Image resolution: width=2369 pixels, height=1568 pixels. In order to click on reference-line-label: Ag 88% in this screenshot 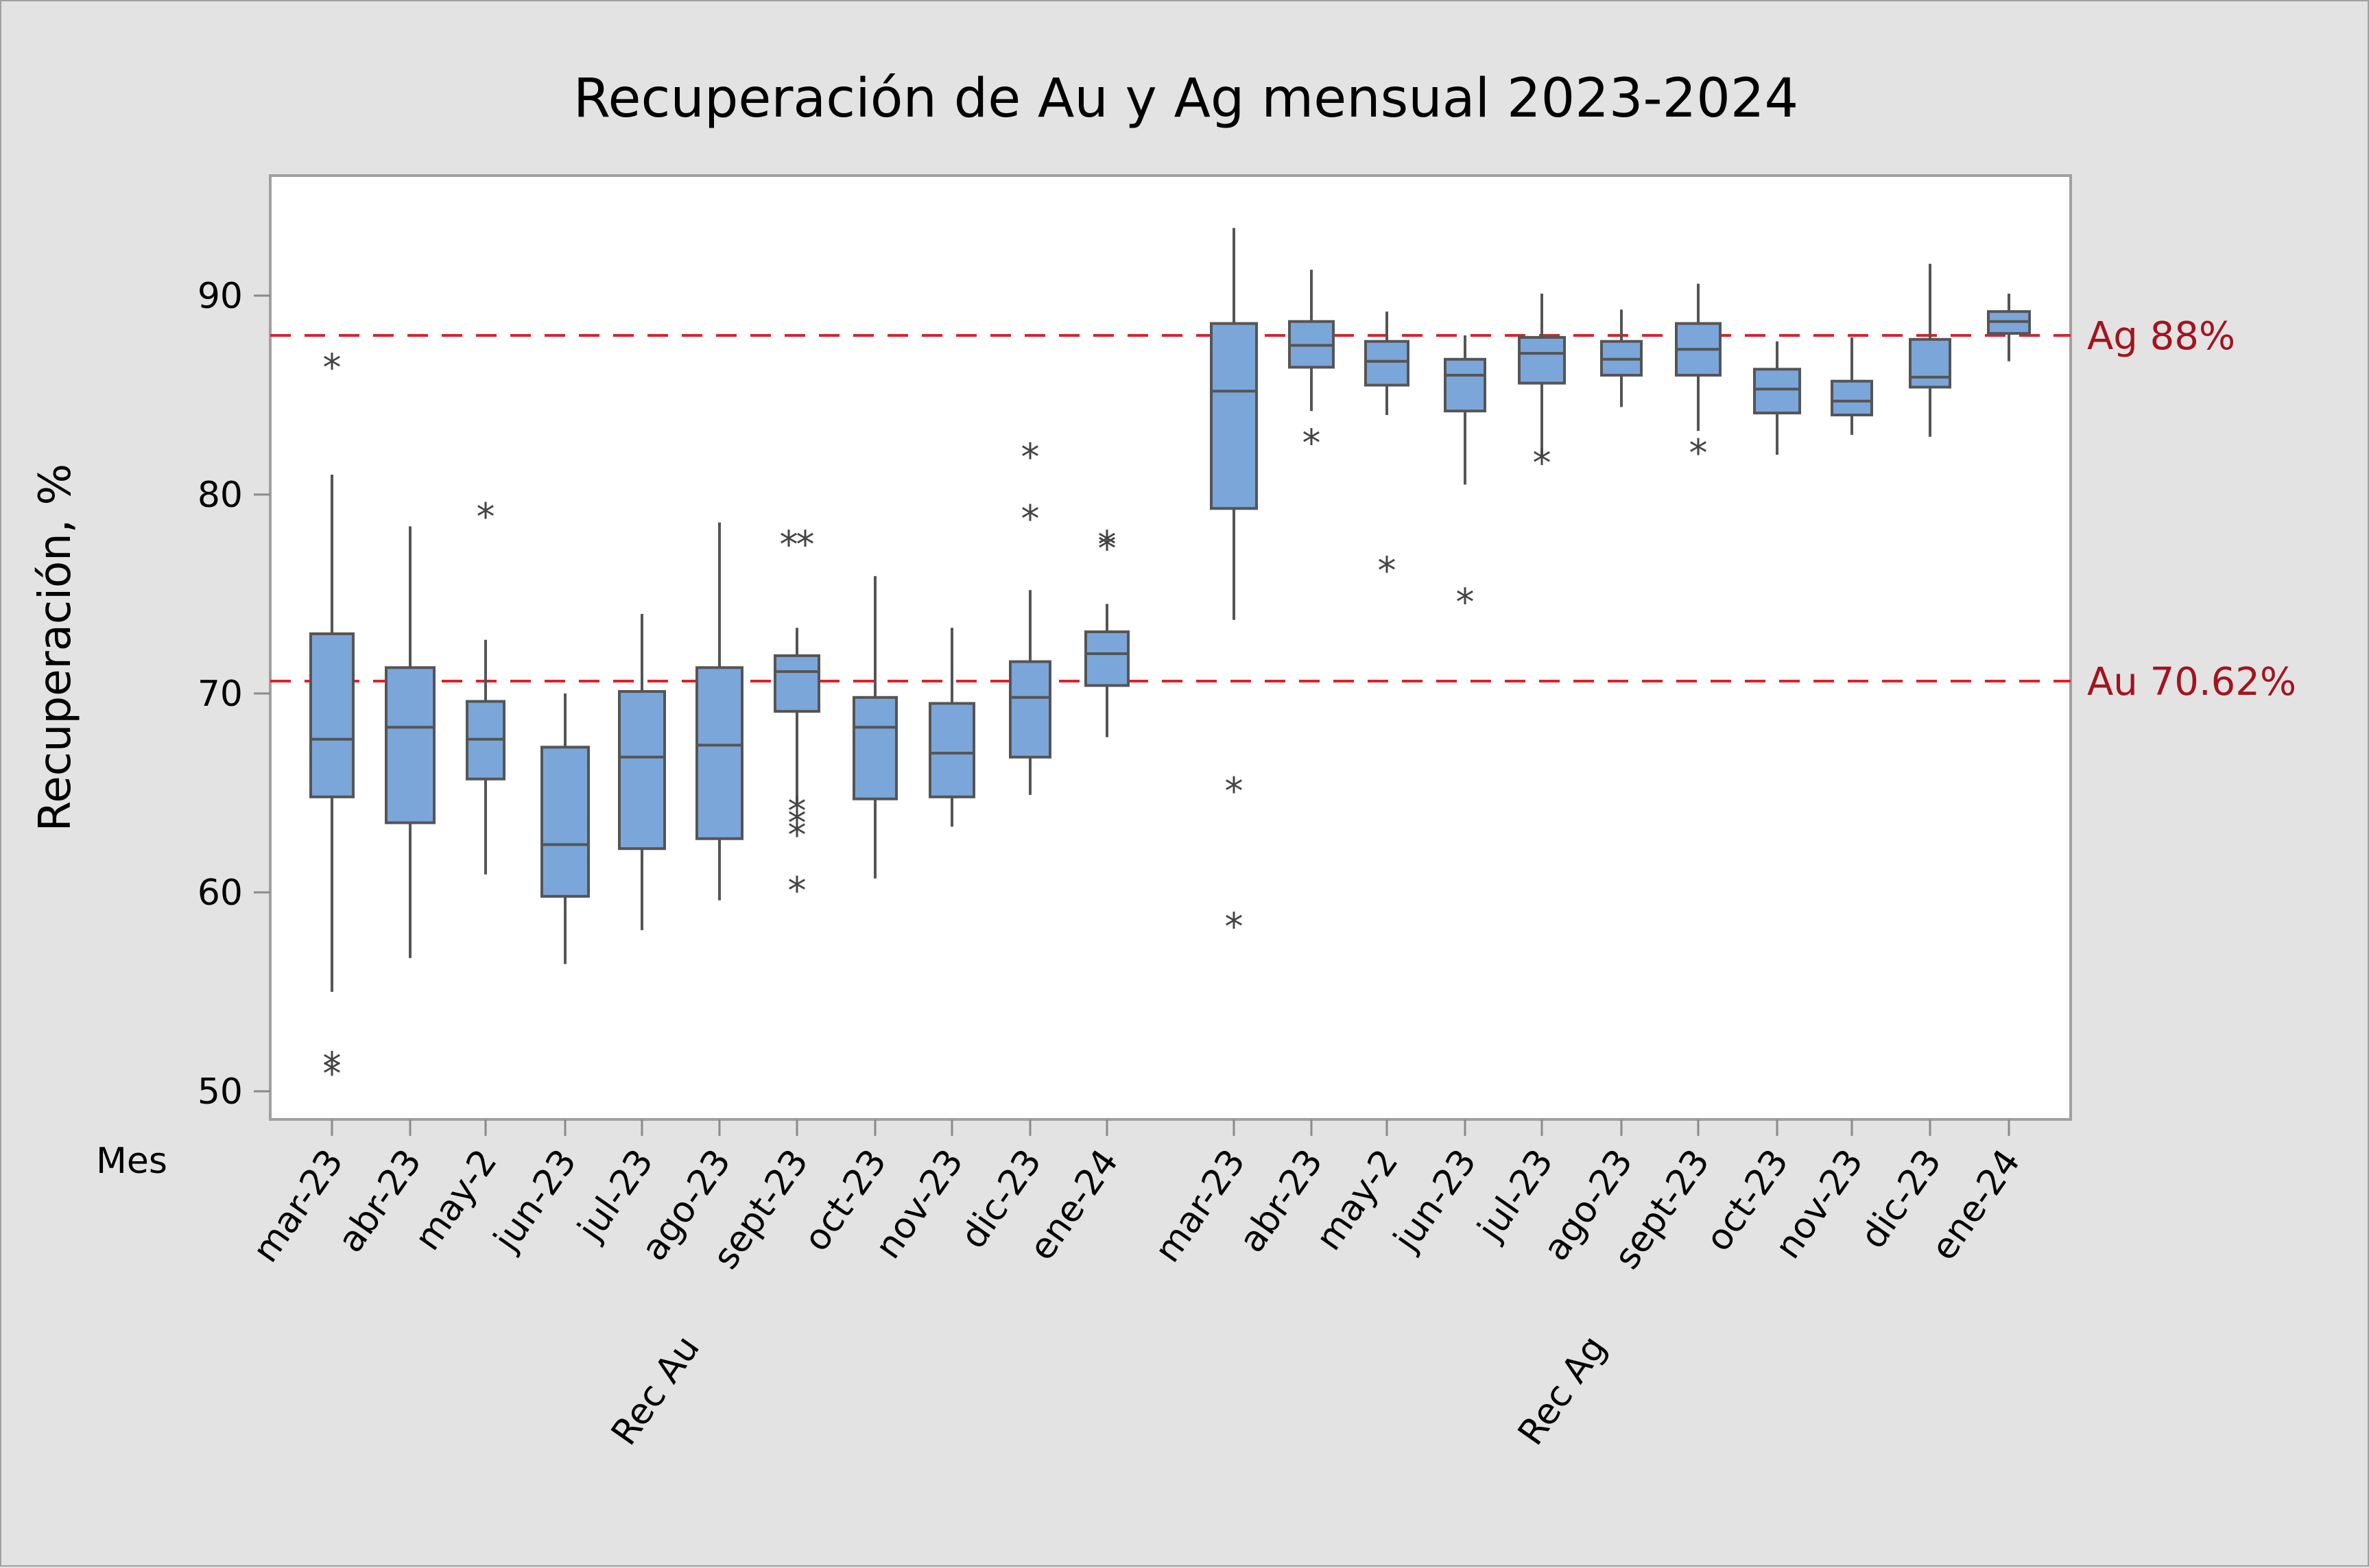, I will do `click(2161, 337)`.